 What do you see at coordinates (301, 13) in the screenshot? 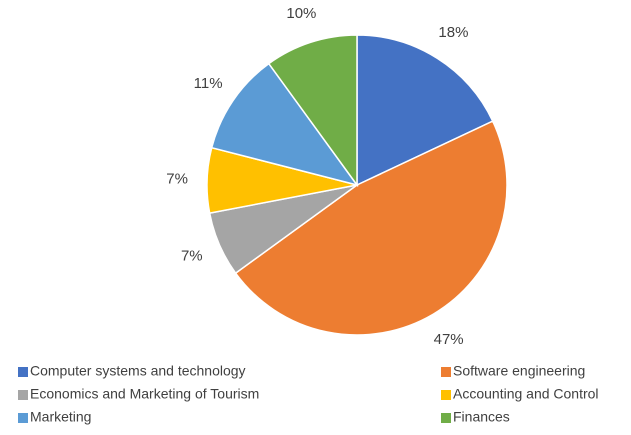
I see `data-label: 10%` at bounding box center [301, 13].